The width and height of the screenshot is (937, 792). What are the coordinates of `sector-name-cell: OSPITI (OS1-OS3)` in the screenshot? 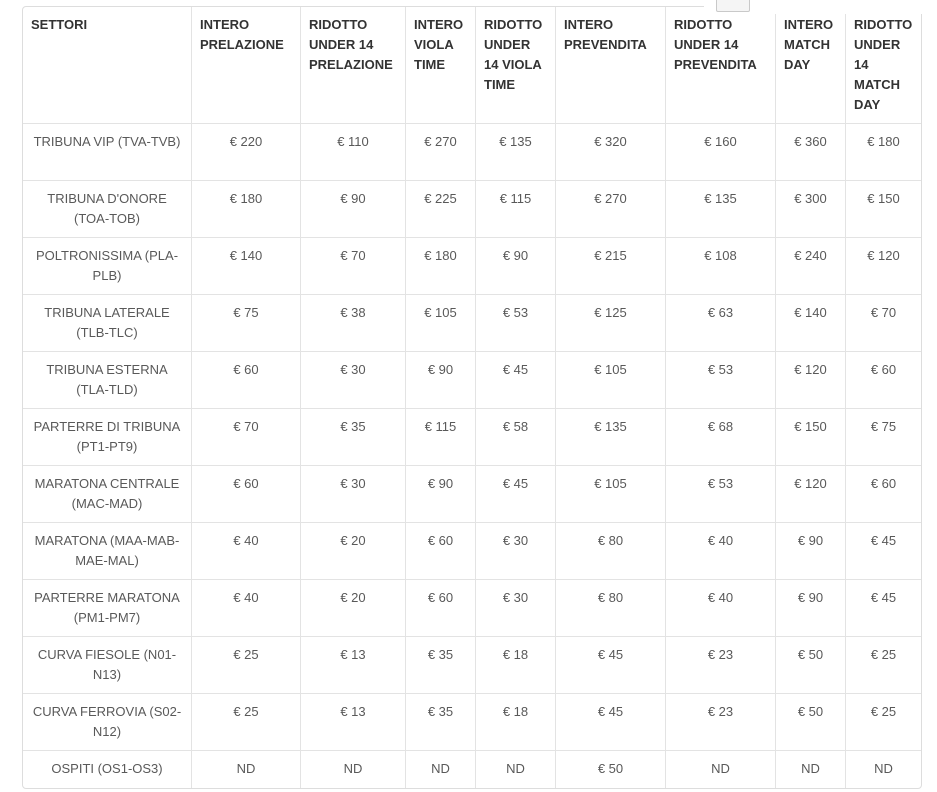 It's located at (107, 769).